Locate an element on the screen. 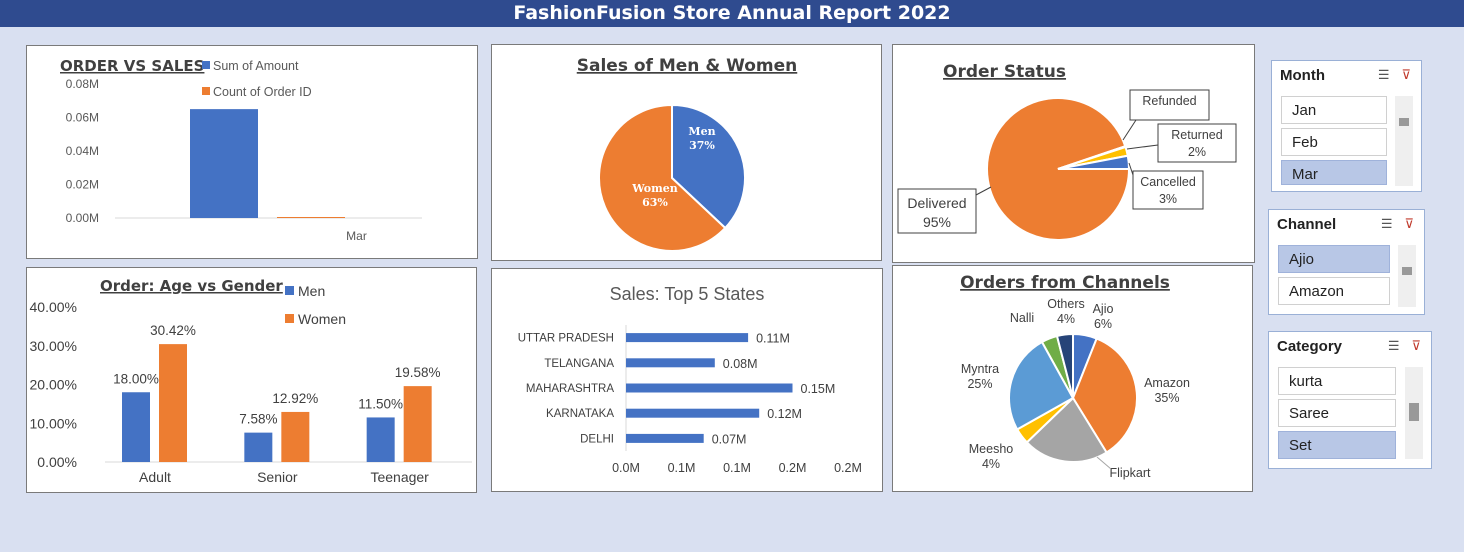  slice-label: Flipkart is located at coordinates (1131, 473).